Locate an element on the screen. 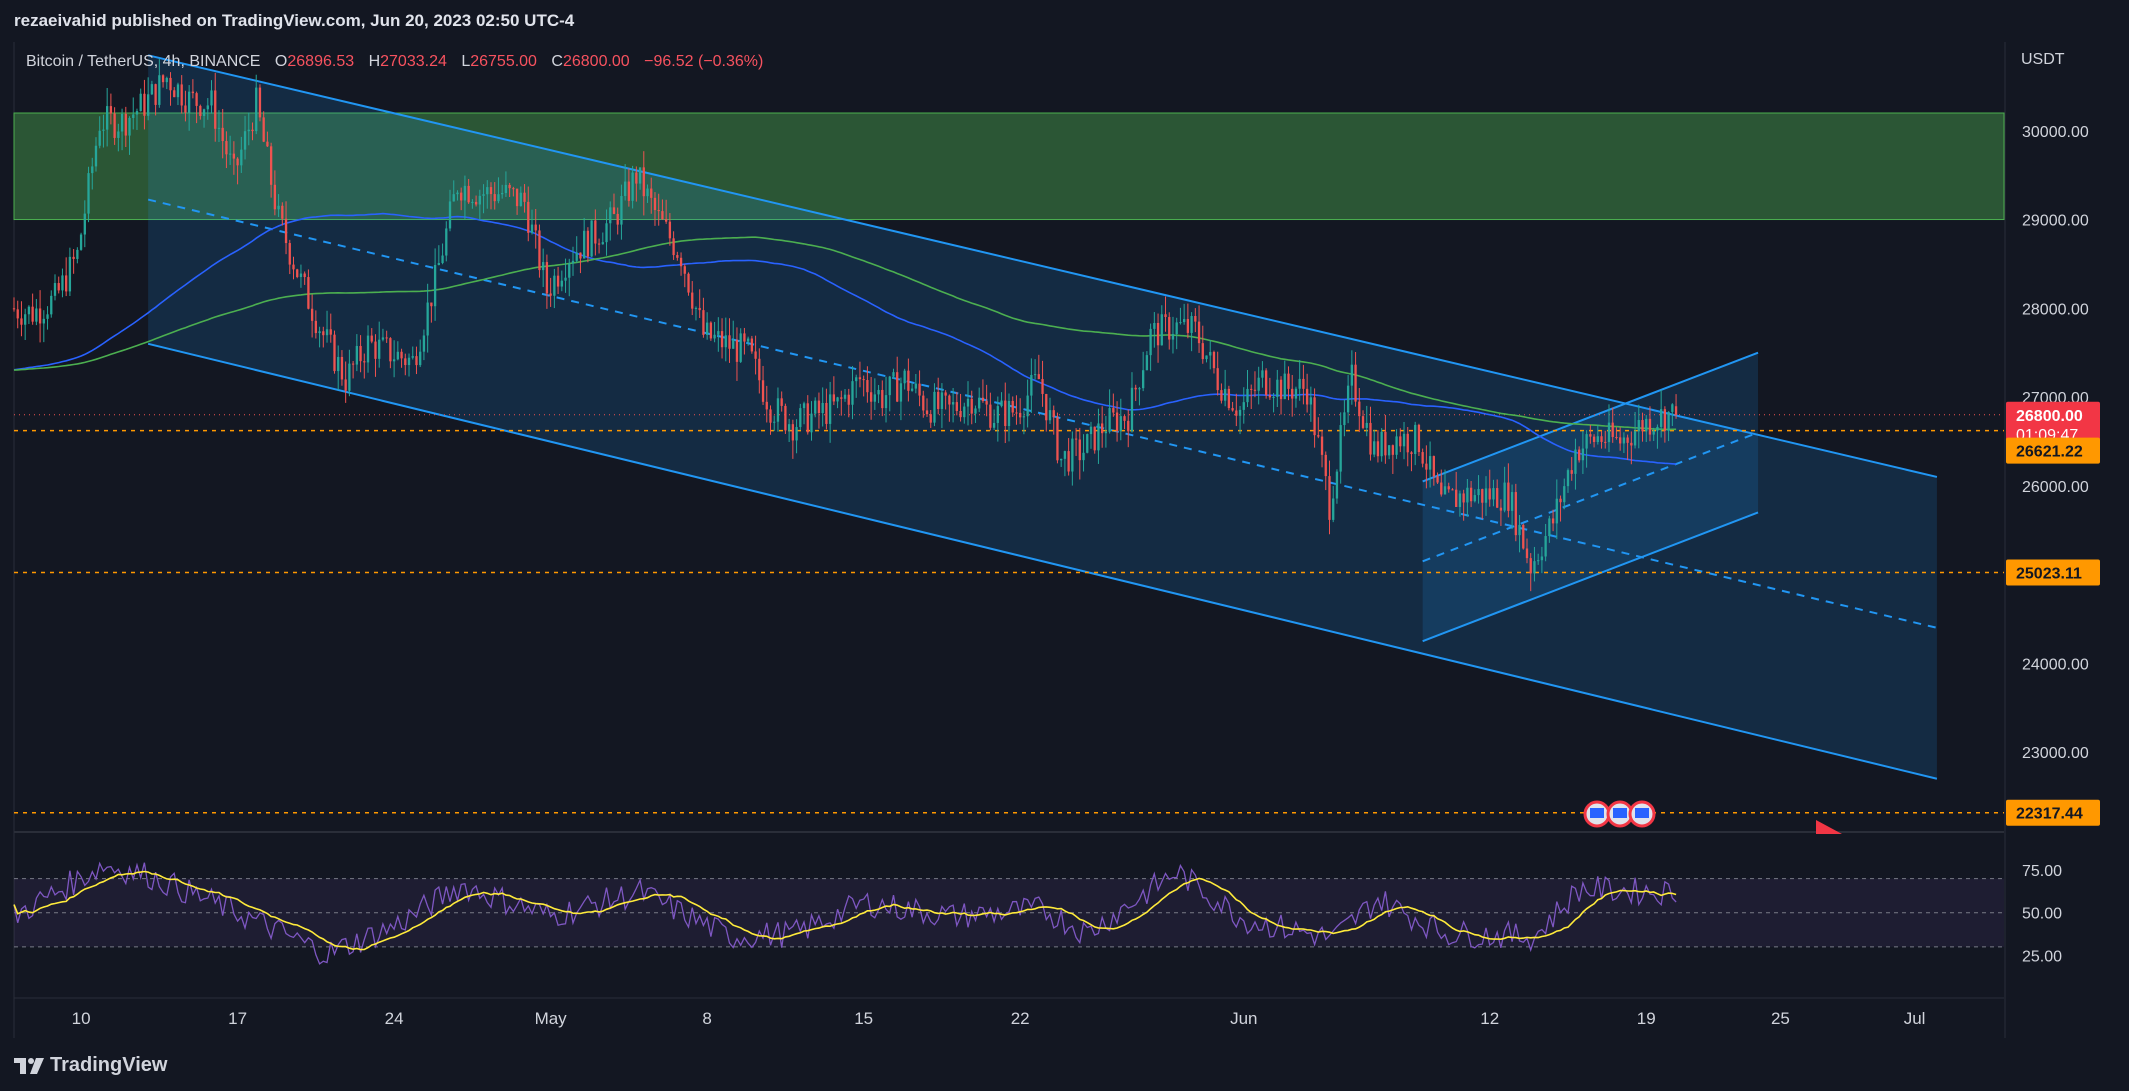  level-3-tag: 22317.44 is located at coordinates (2053, 812).